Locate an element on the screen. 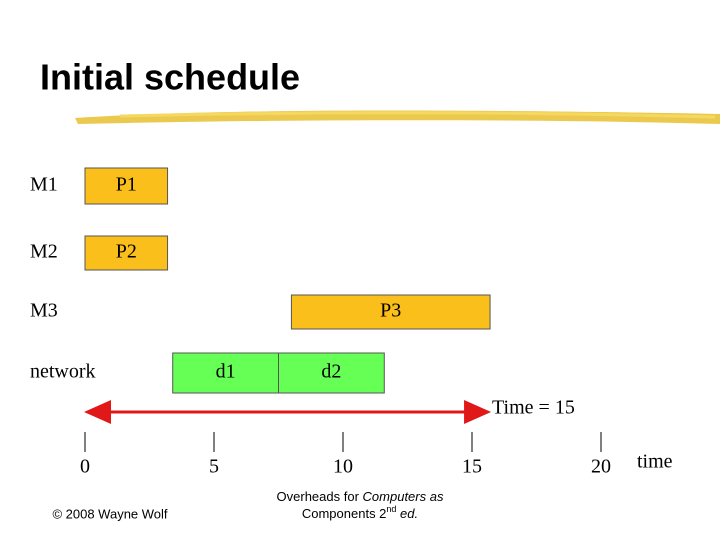  footer-text: ed. is located at coordinates (407, 513).